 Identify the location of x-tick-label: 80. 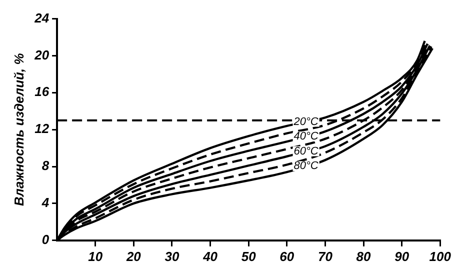
(364, 256).